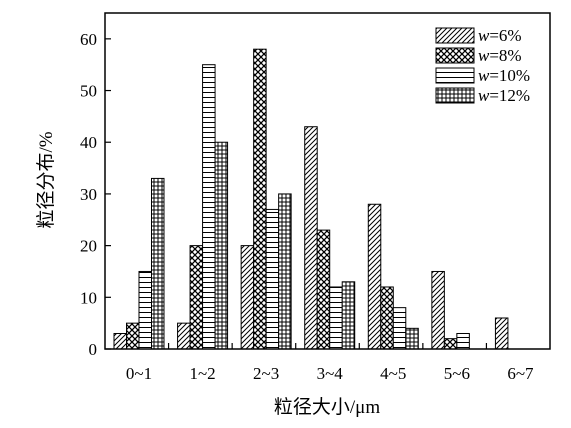 The height and width of the screenshot is (428, 571). Describe the element at coordinates (93, 349) in the screenshot. I see `y-tick-label: 0` at that location.